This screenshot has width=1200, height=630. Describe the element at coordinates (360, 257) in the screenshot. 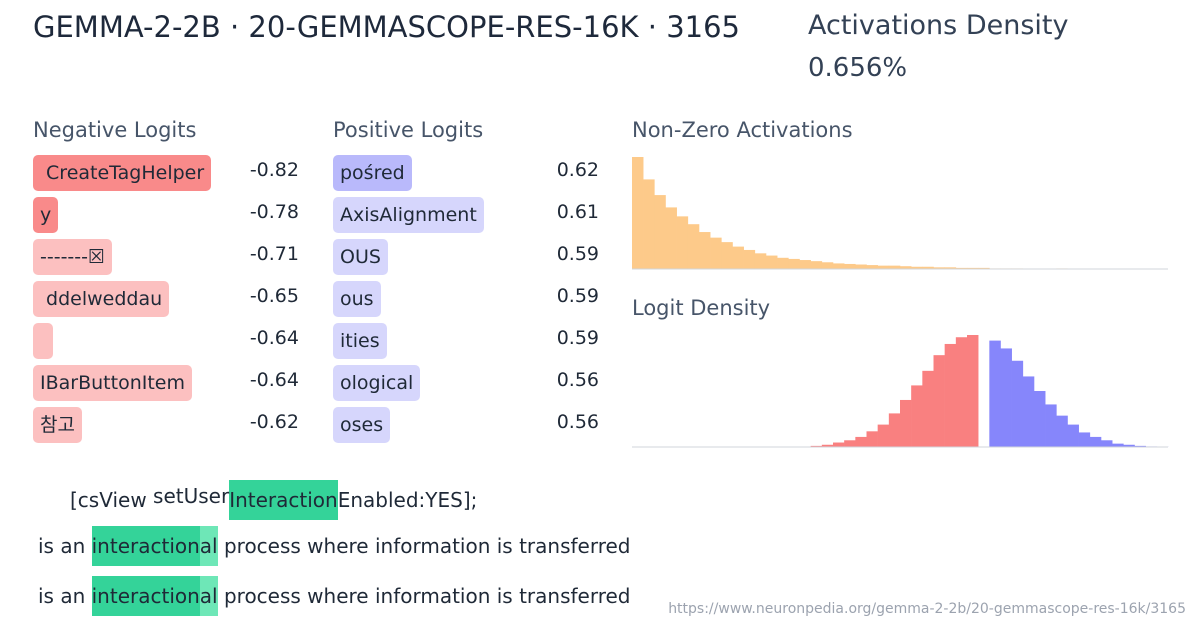

I see `logit-token: OUS` at that location.